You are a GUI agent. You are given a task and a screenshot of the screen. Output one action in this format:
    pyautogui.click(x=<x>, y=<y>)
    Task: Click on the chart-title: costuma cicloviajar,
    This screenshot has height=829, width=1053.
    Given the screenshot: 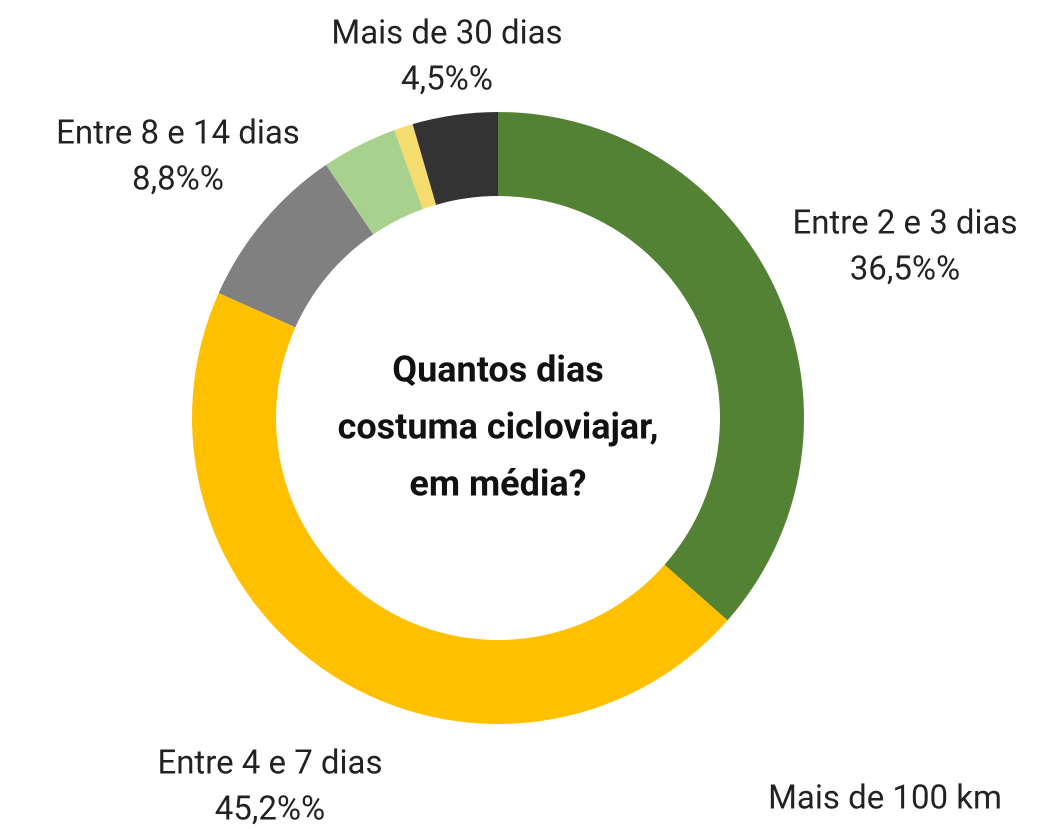 What is the action you would take?
    pyautogui.click(x=498, y=427)
    